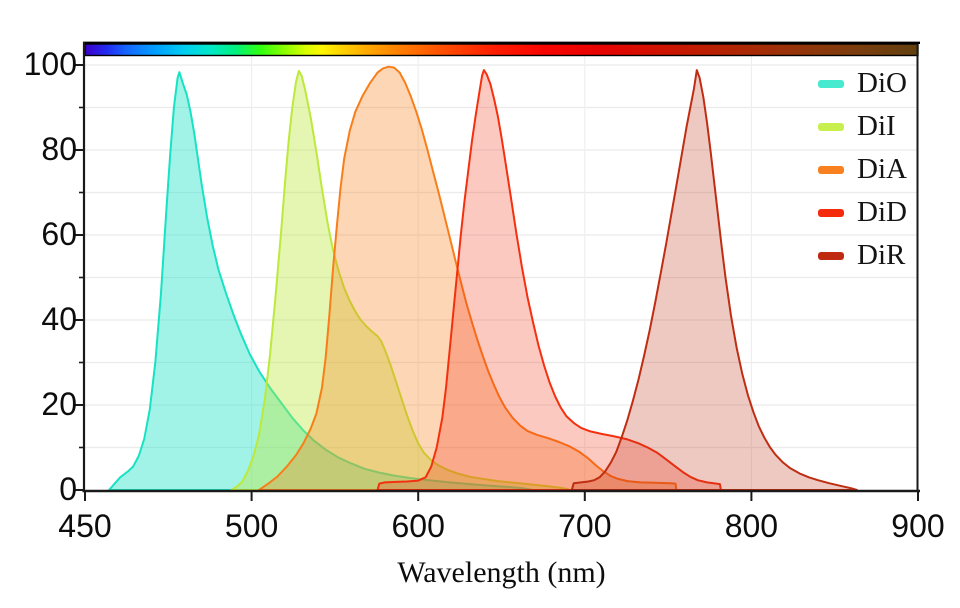 This screenshot has width=960, height=608. What do you see at coordinates (85, 526) in the screenshot?
I see `x-tick-label-450: 450` at bounding box center [85, 526].